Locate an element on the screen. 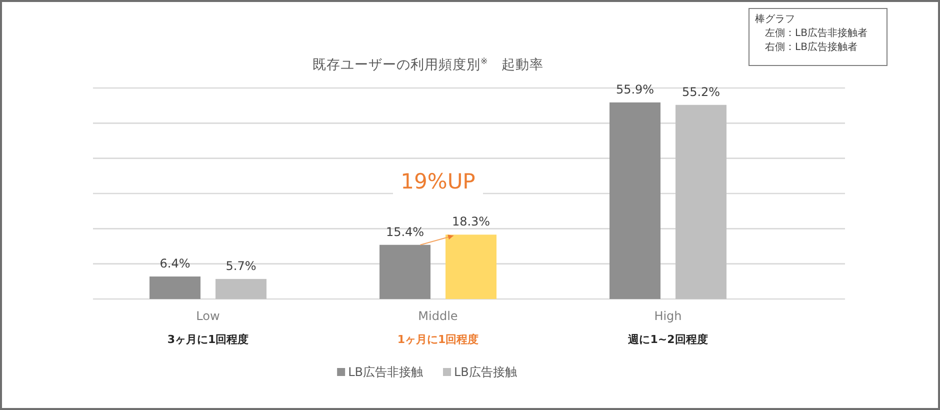 The width and height of the screenshot is (940, 410). x-tick-label: High 週に1~2回程度 is located at coordinates (667, 327).